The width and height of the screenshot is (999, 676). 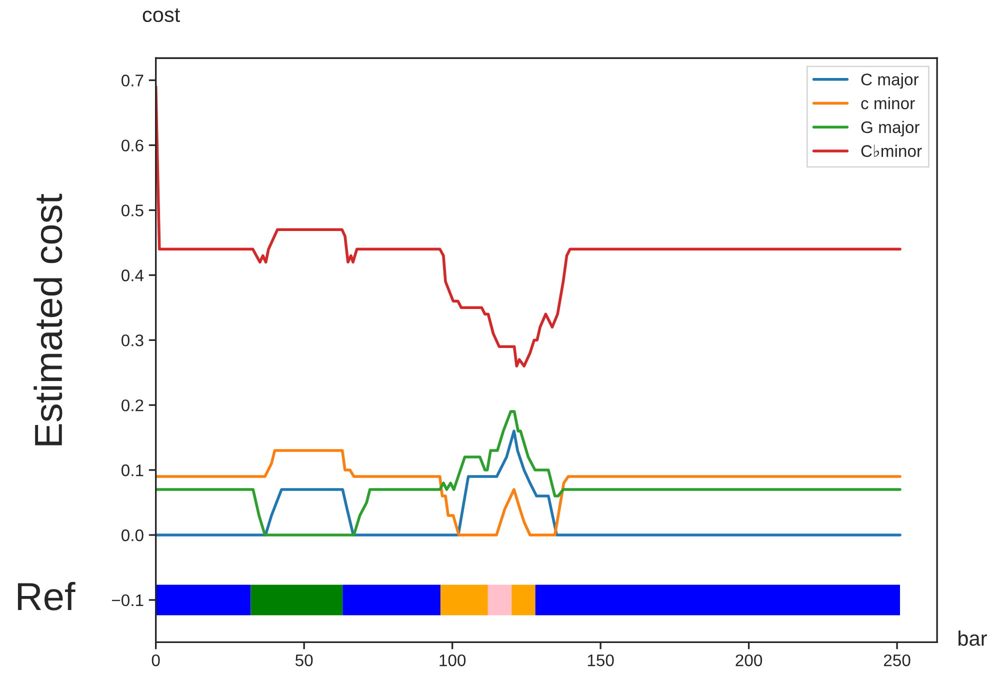 I want to click on x-tick-label: 0, so click(x=156, y=660).